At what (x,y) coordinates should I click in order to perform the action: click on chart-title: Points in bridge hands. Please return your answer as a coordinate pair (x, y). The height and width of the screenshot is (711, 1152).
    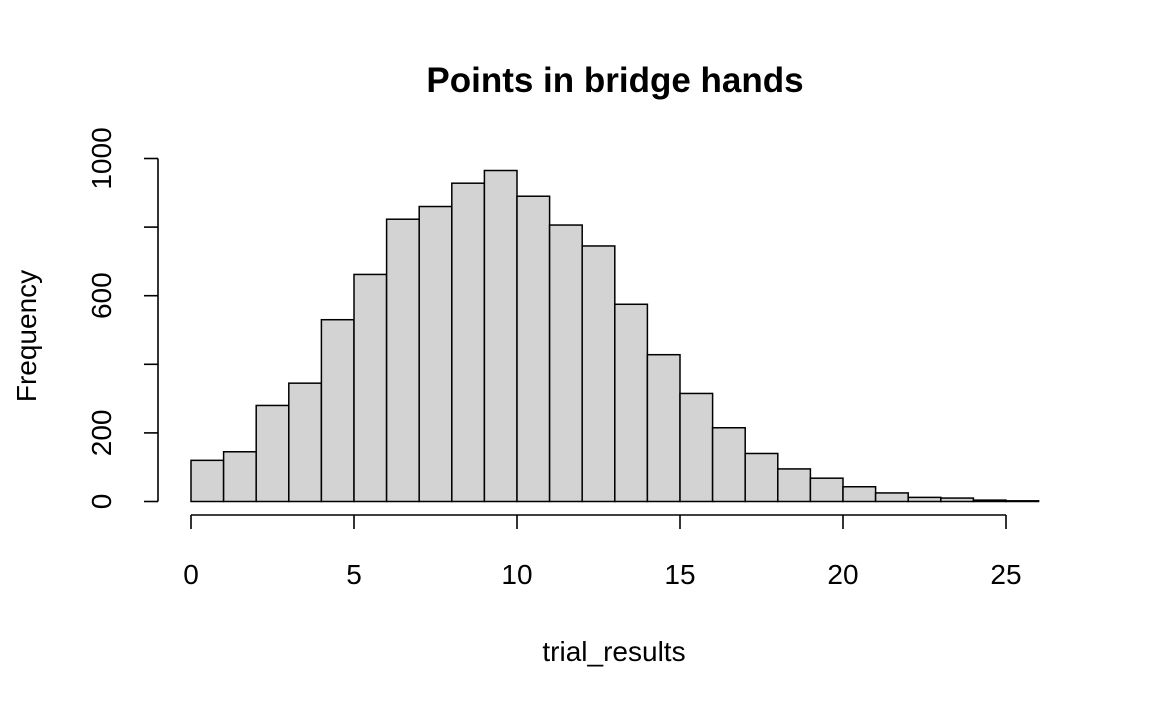
    Looking at the image, I should click on (614, 80).